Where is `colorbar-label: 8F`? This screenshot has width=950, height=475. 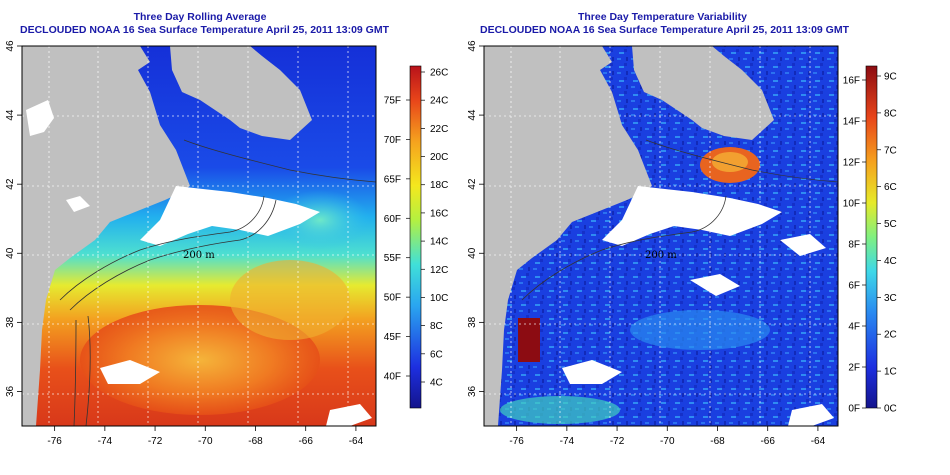 colorbar-label: 8F is located at coordinates (854, 245).